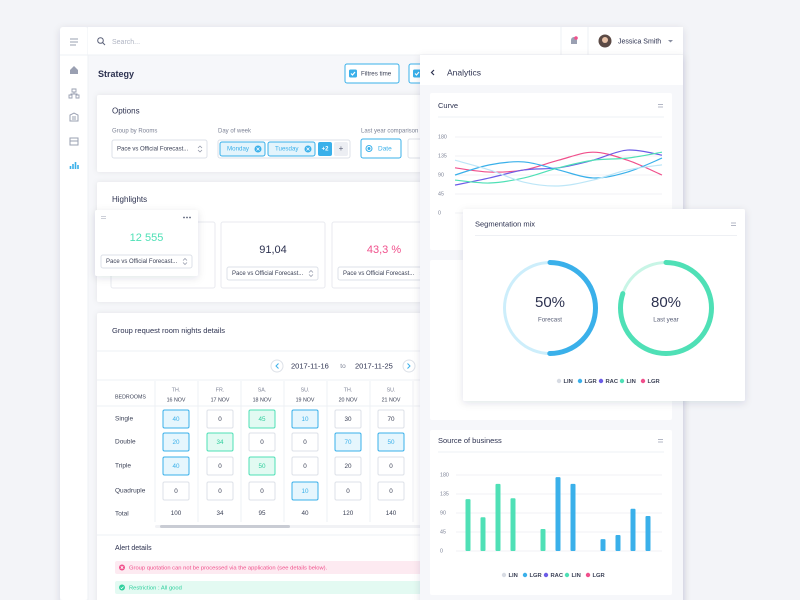 Image resolution: width=800 pixels, height=600 pixels. I want to click on user-caret, so click(670, 41).